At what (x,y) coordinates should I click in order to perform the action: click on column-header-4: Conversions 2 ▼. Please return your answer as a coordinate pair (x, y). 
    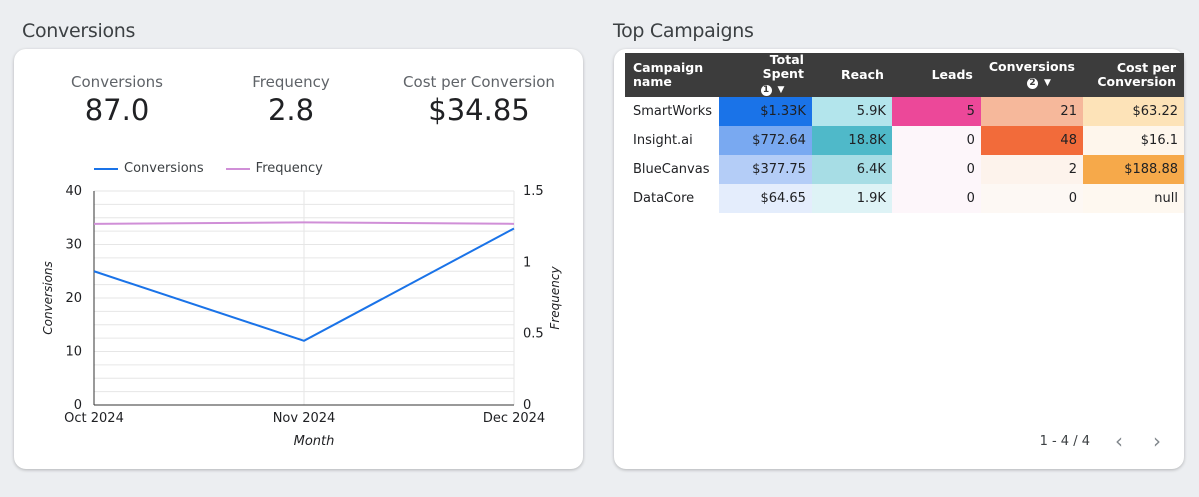
    Looking at the image, I should click on (1031, 75).